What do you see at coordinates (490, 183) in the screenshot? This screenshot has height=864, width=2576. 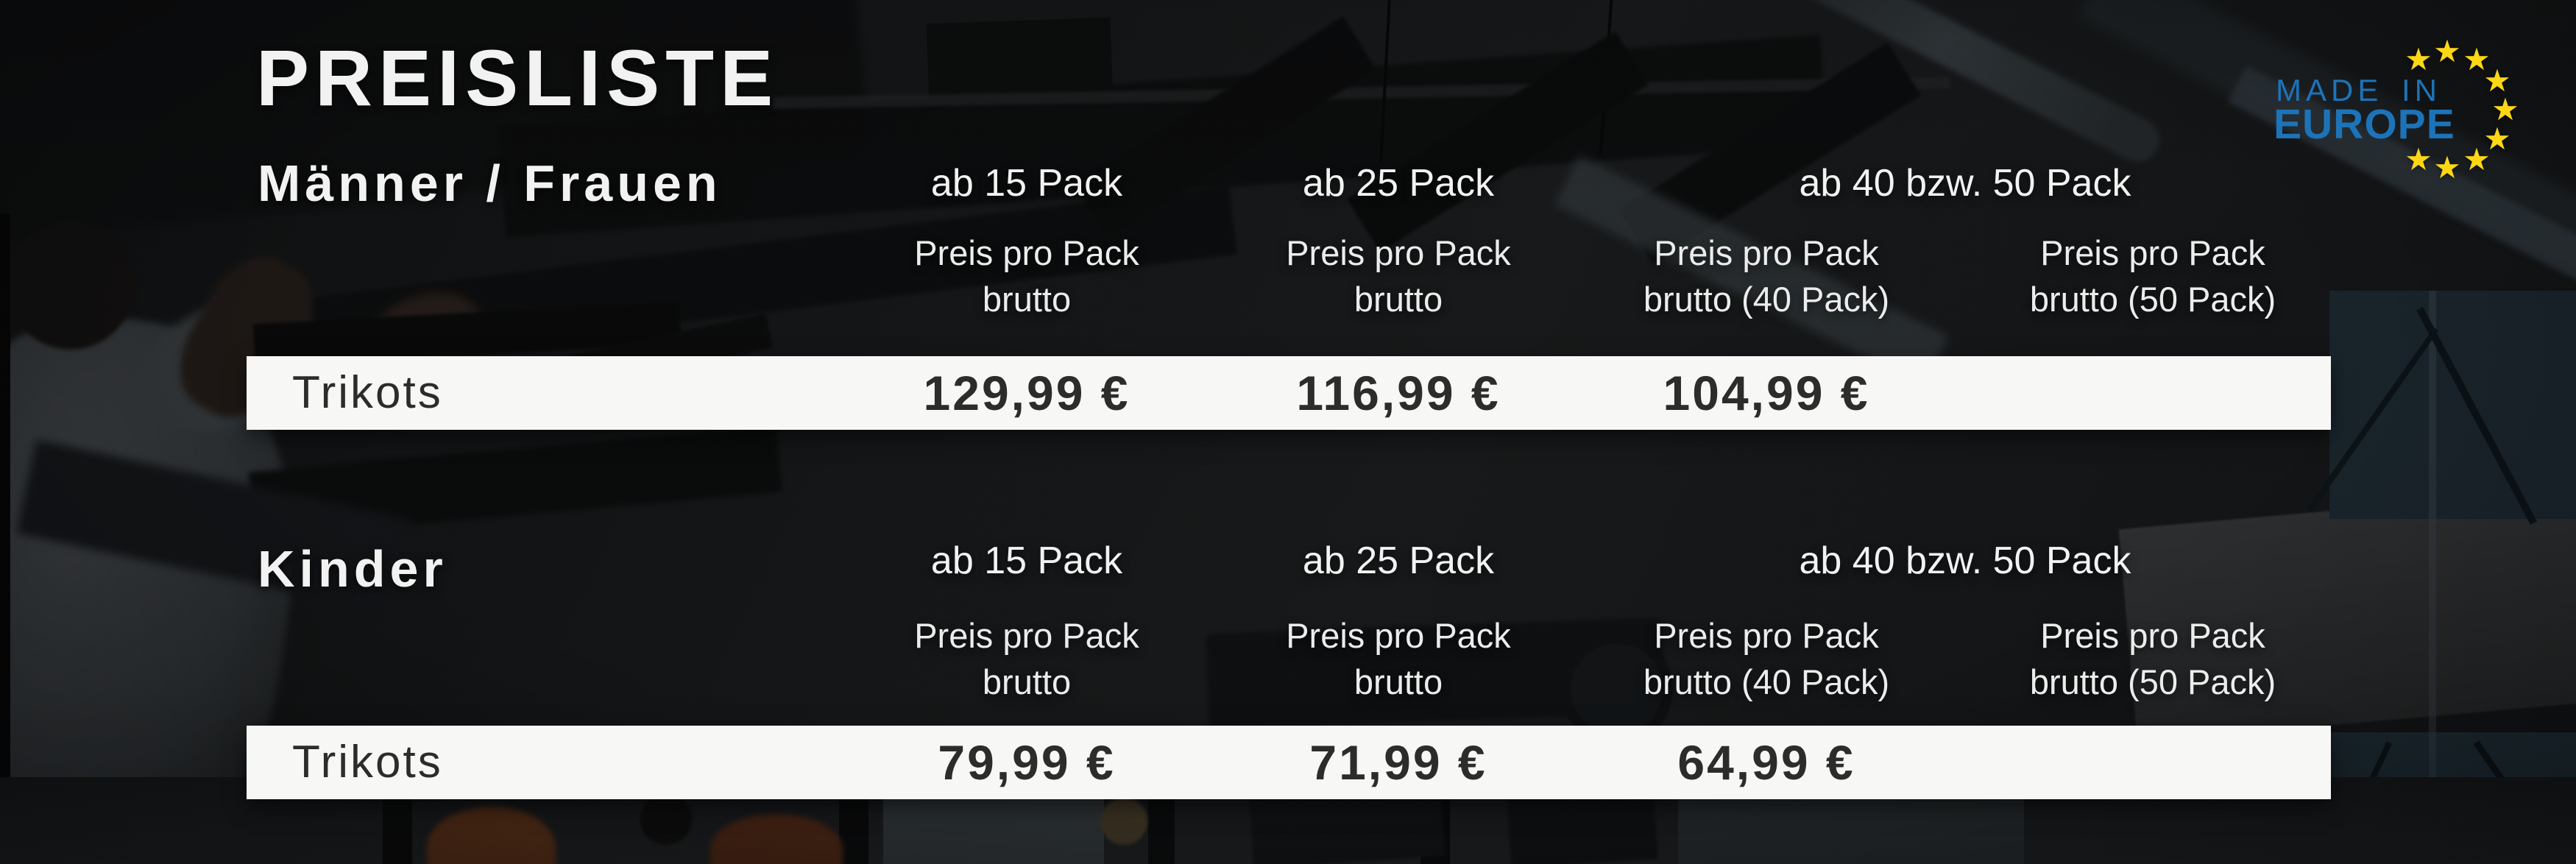 I see `section-label-maenner-frauen: Männer / Frauen` at bounding box center [490, 183].